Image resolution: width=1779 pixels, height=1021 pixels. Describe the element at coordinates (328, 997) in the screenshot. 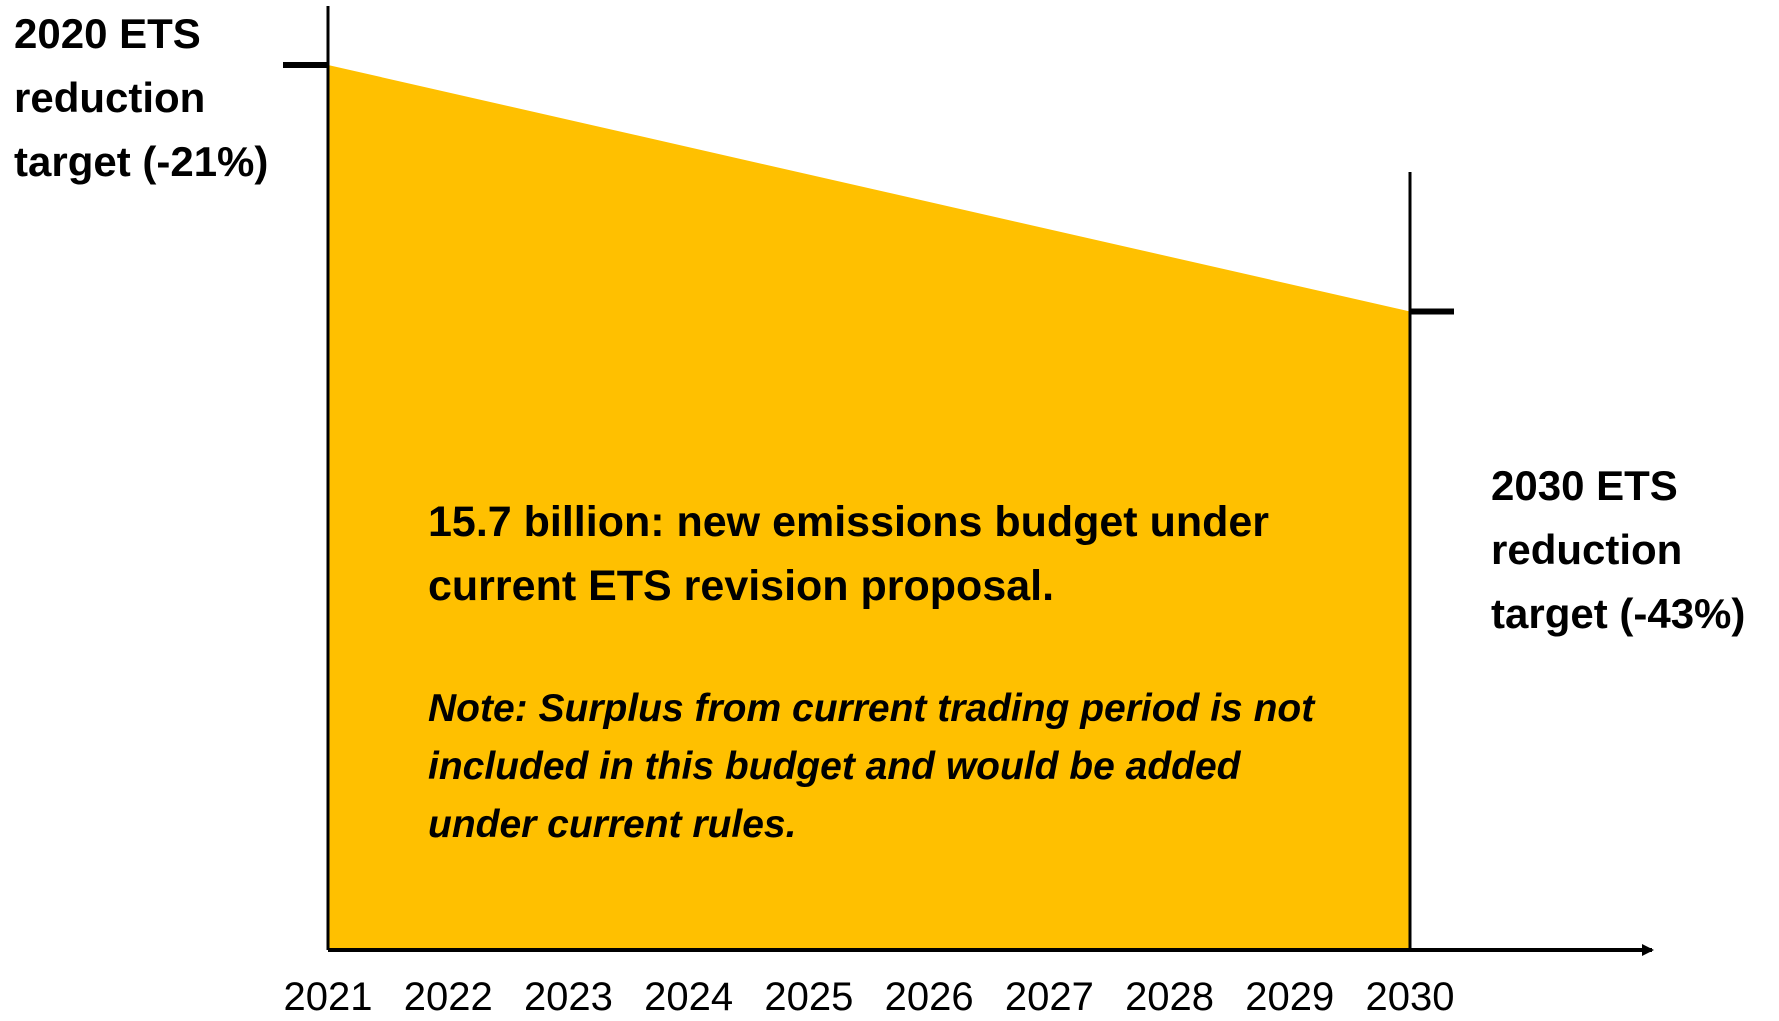

I see `x-tick-label: 2021` at that location.